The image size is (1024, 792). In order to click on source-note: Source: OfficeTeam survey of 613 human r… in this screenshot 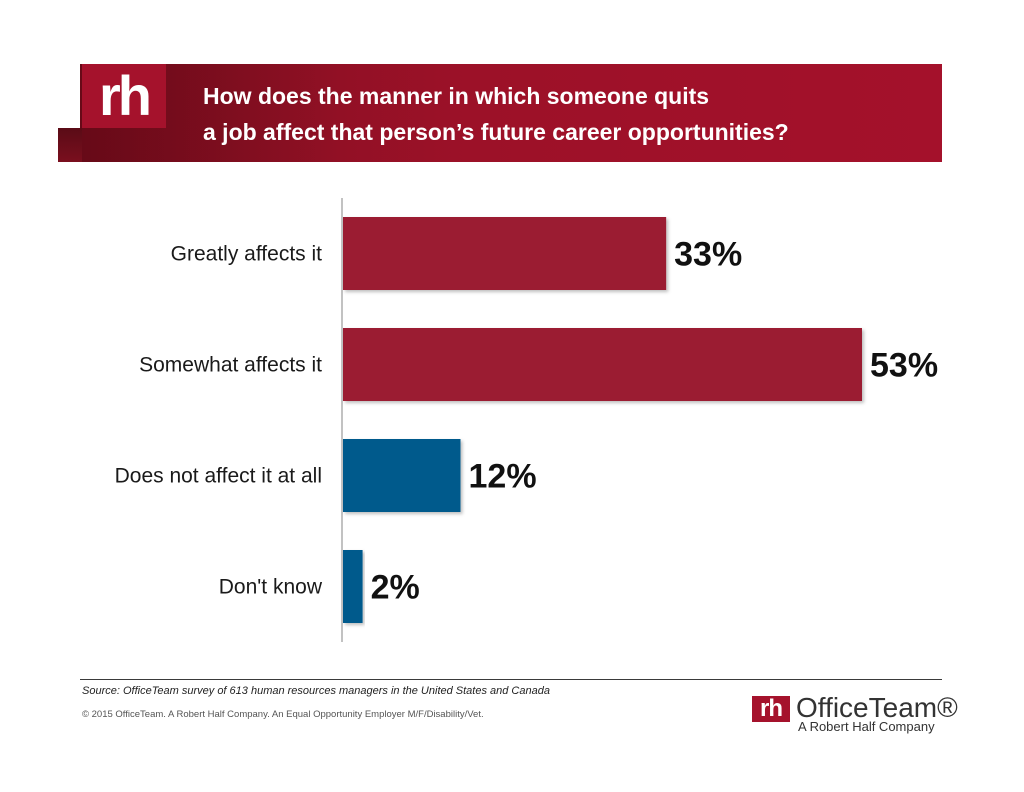, I will do `click(316, 691)`.